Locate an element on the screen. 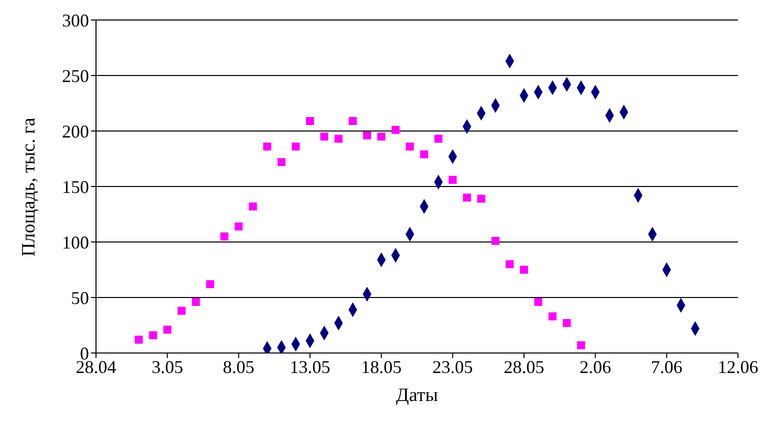  x-tick-label: 8.05 is located at coordinates (238, 366).